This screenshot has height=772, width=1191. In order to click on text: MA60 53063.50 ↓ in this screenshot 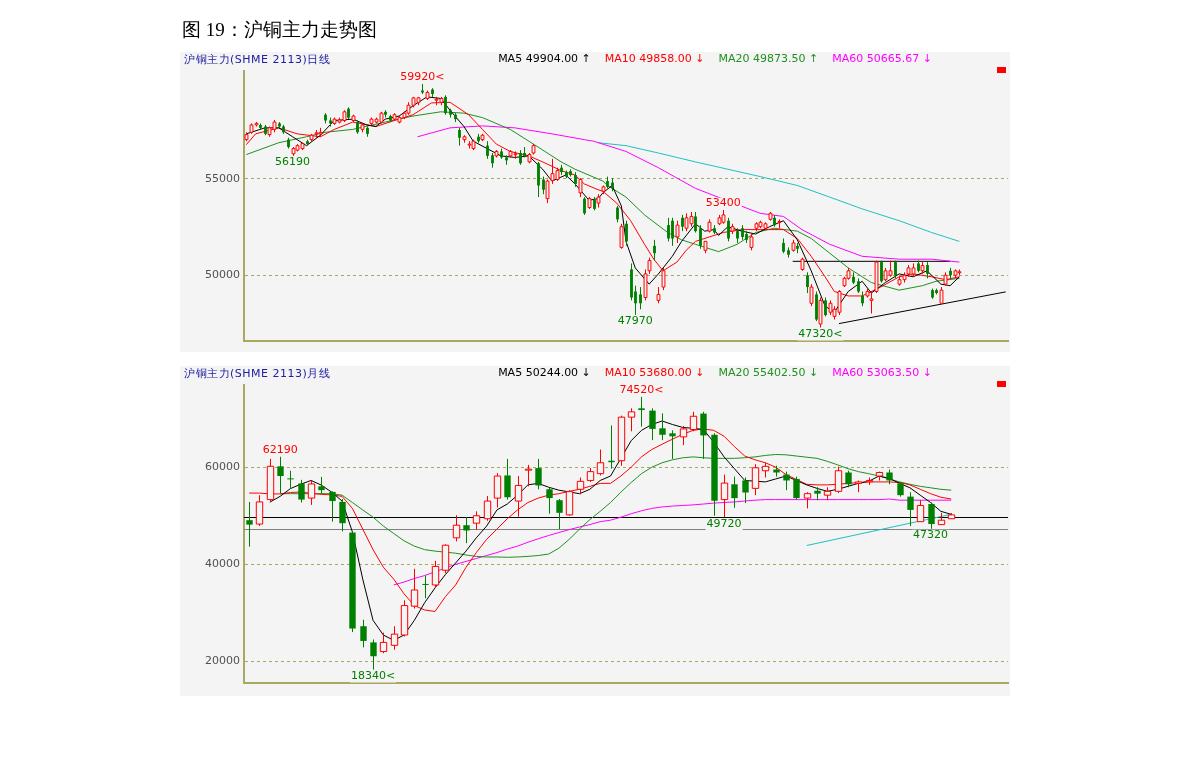, I will do `click(882, 372)`.